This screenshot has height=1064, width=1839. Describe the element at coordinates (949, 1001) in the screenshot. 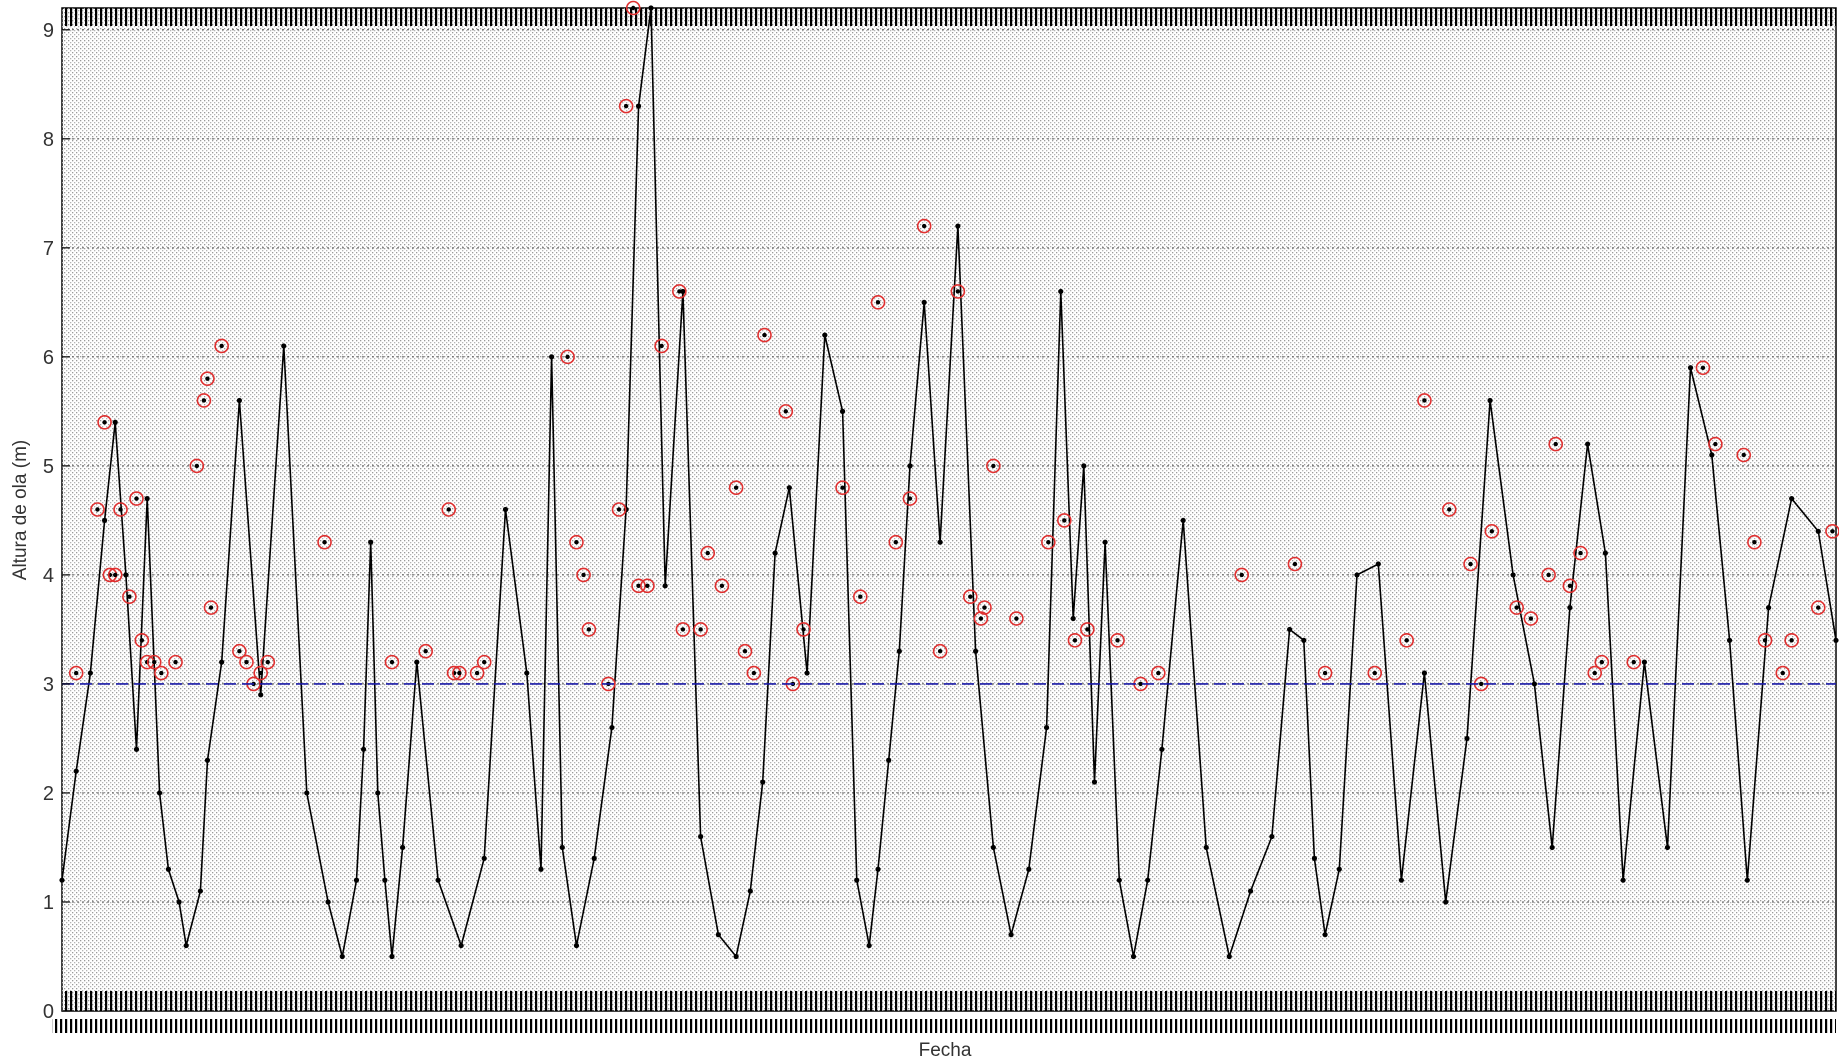

I see `bottom-tick-band` at that location.